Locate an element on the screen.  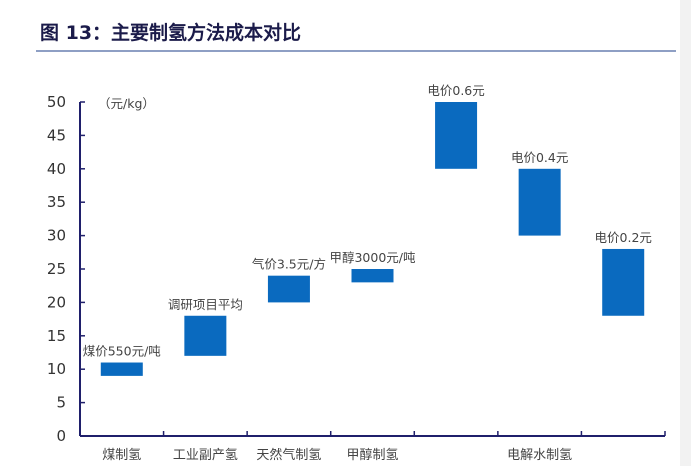
y-tick-label: 0 is located at coordinates (61, 436).